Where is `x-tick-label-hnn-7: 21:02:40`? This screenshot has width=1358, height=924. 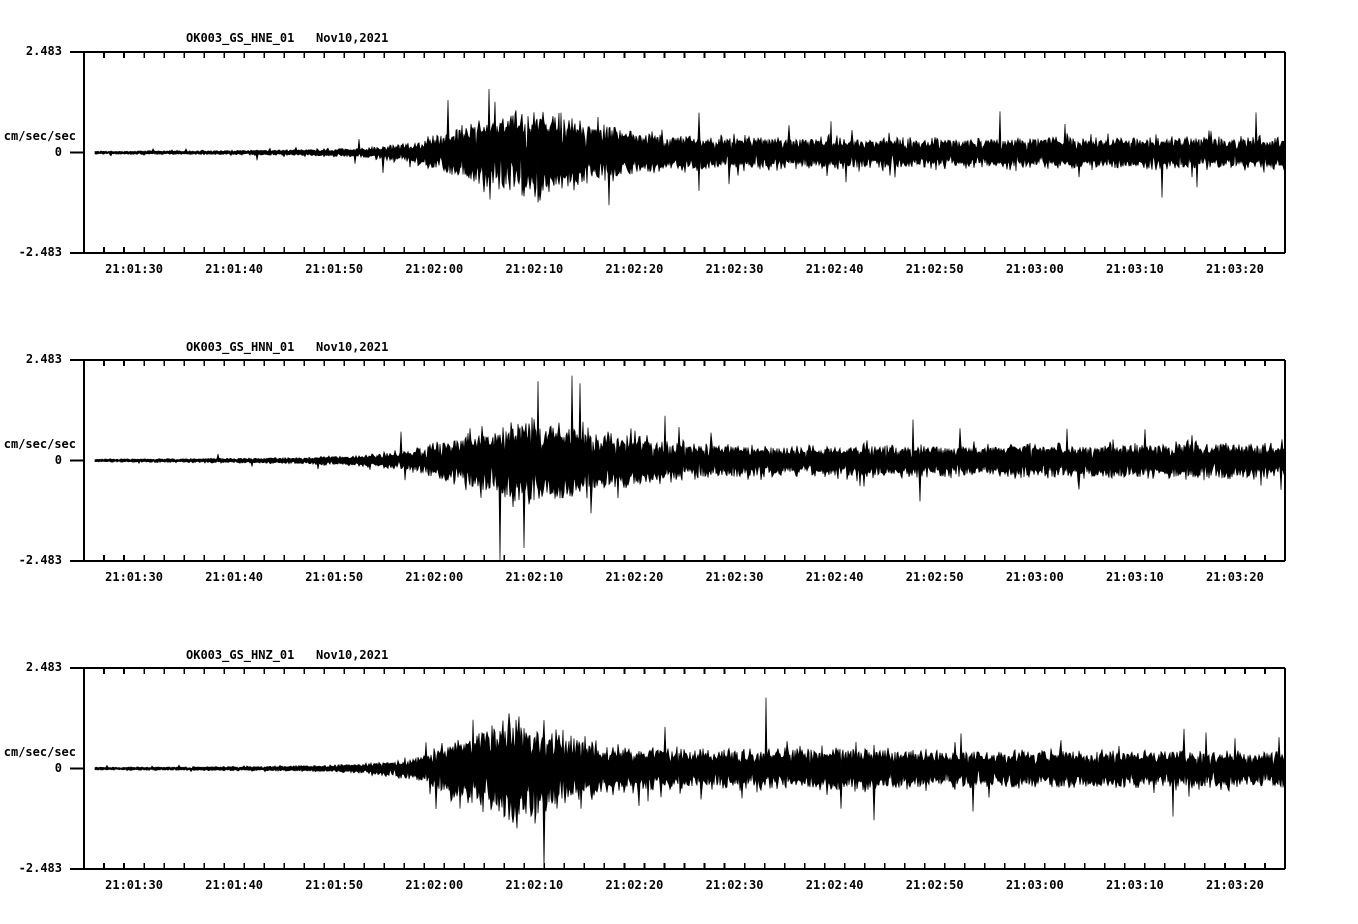 x-tick-label-hnn-7: 21:02:40 is located at coordinates (834, 577).